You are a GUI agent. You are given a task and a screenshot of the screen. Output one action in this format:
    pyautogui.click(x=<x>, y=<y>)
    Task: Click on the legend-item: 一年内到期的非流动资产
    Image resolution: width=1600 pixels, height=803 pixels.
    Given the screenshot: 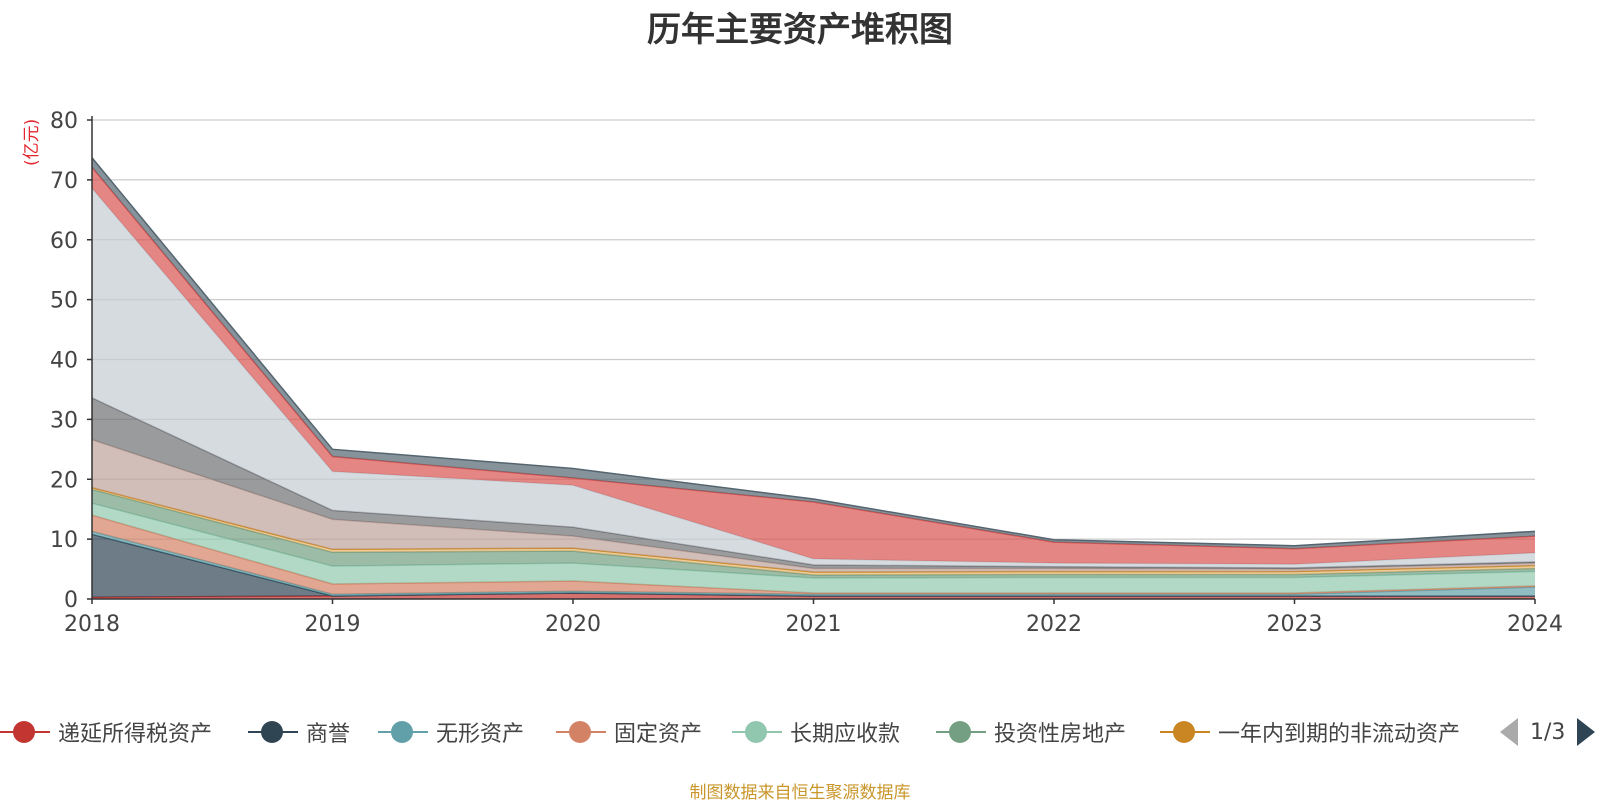 What is the action you would take?
    pyautogui.click(x=1310, y=732)
    